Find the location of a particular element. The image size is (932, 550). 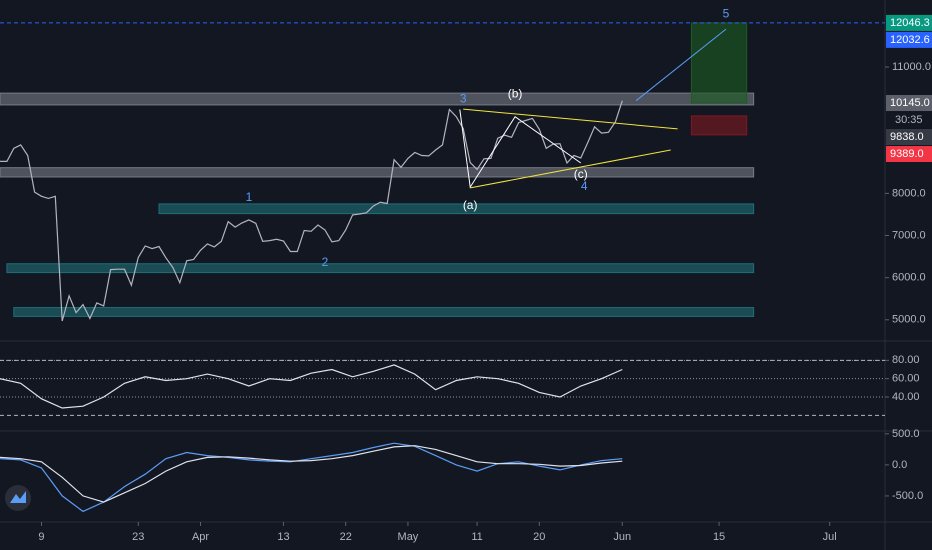

x-tick-label: Apr is located at coordinates (200, 537).